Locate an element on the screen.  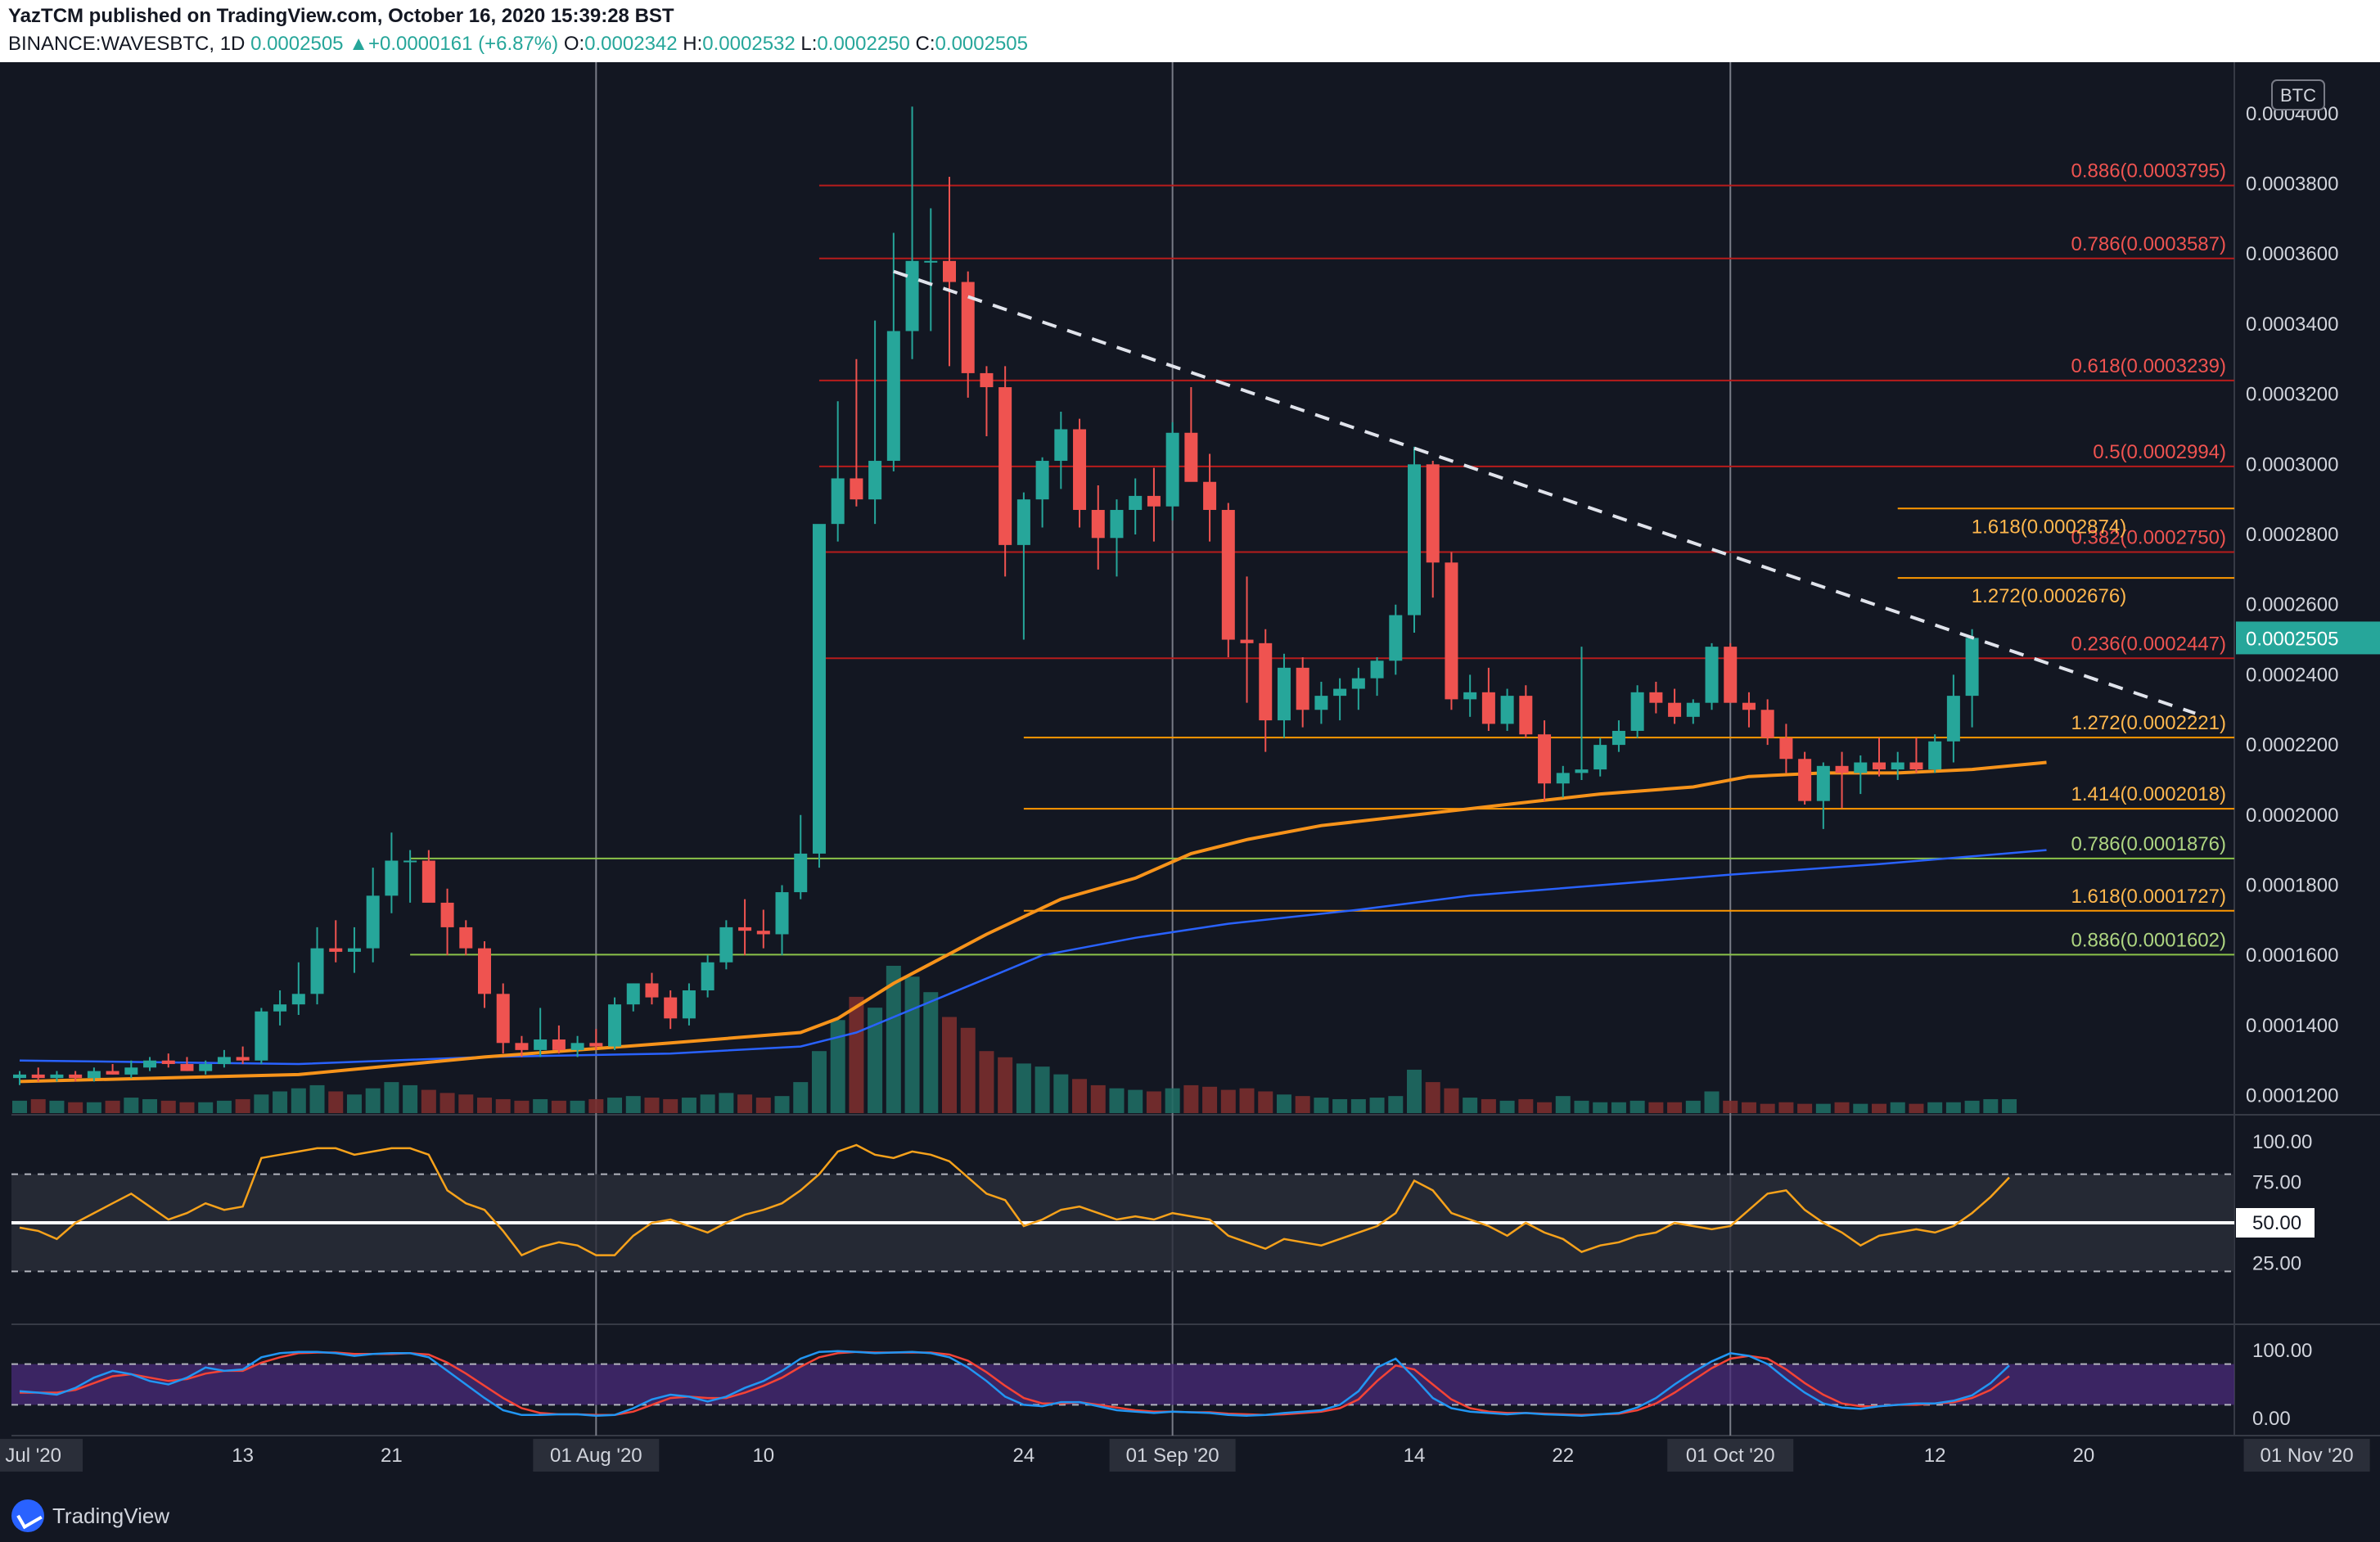
rsi-midline-tag is located at coordinates (2275, 1223).